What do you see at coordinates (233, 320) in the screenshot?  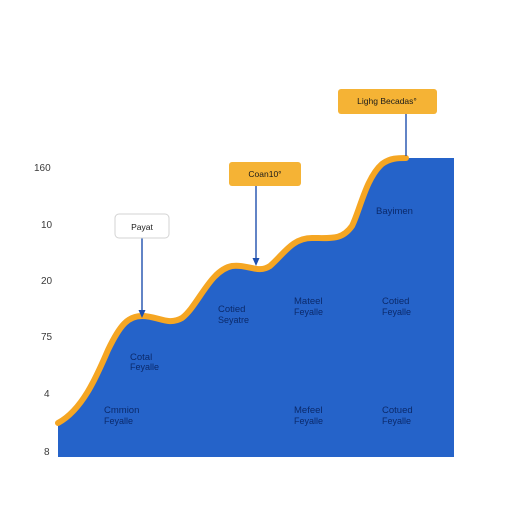 I see `region-label: Seyatre` at bounding box center [233, 320].